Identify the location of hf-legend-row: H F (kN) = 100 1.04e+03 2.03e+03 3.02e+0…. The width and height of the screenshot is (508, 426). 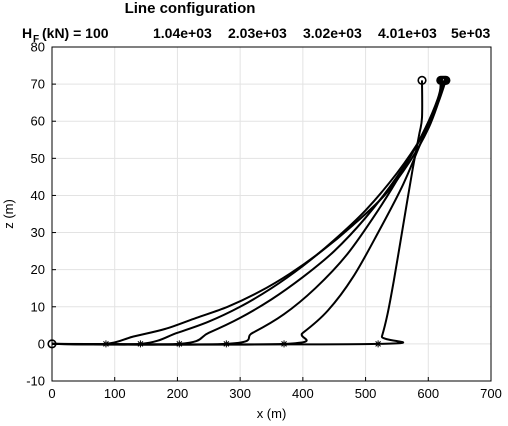
(256, 35).